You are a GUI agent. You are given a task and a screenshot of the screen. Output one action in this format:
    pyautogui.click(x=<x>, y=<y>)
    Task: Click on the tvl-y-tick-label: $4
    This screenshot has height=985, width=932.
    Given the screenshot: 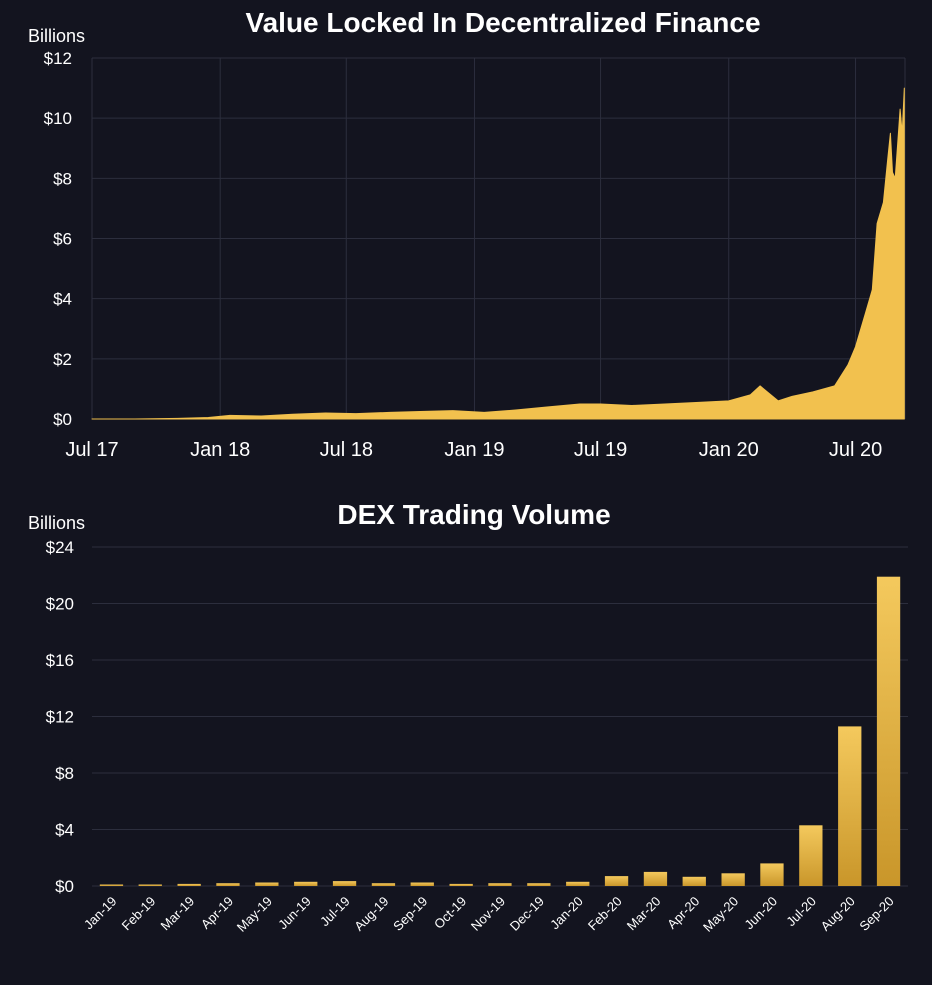 What is the action you would take?
    pyautogui.click(x=62, y=299)
    